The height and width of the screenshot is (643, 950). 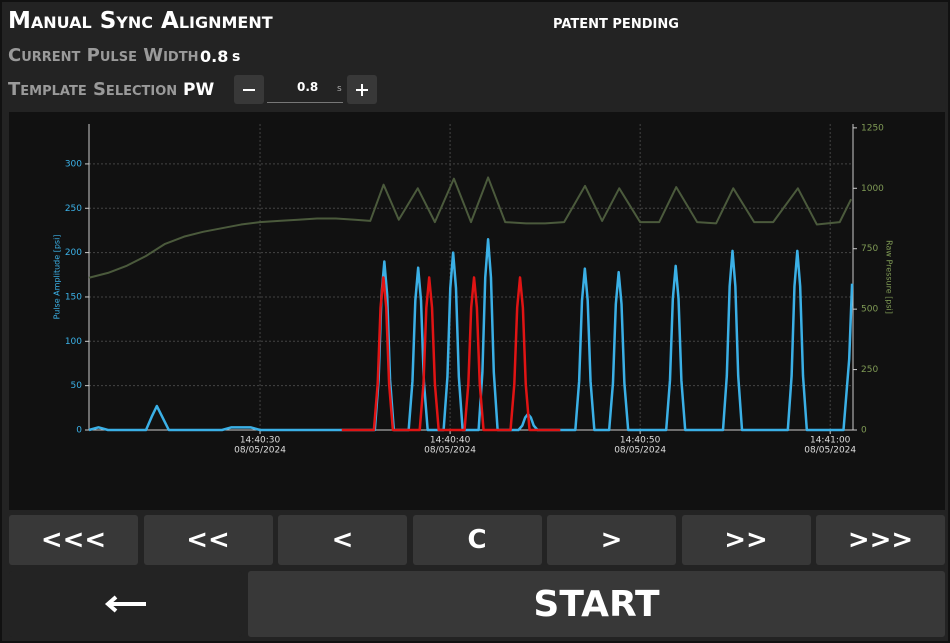 I want to click on nav-button: >>>, so click(x=880, y=540).